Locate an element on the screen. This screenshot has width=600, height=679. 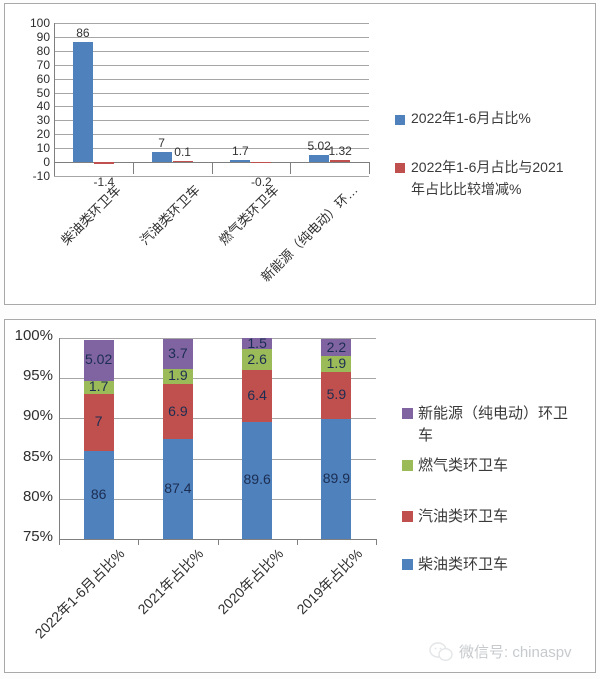
y-axis-tick-label: 10 is located at coordinates (43, 148).